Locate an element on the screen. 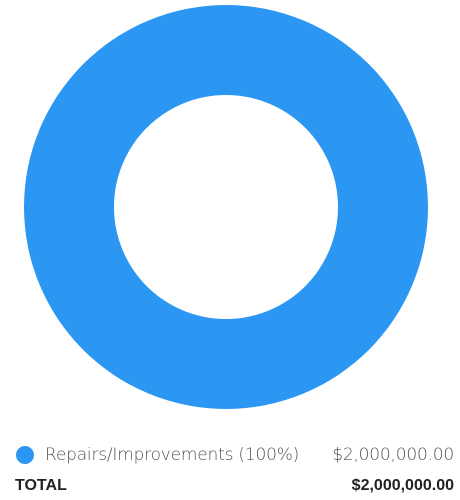  legend-label: Repairs/Improvements (100%) is located at coordinates (172, 455).